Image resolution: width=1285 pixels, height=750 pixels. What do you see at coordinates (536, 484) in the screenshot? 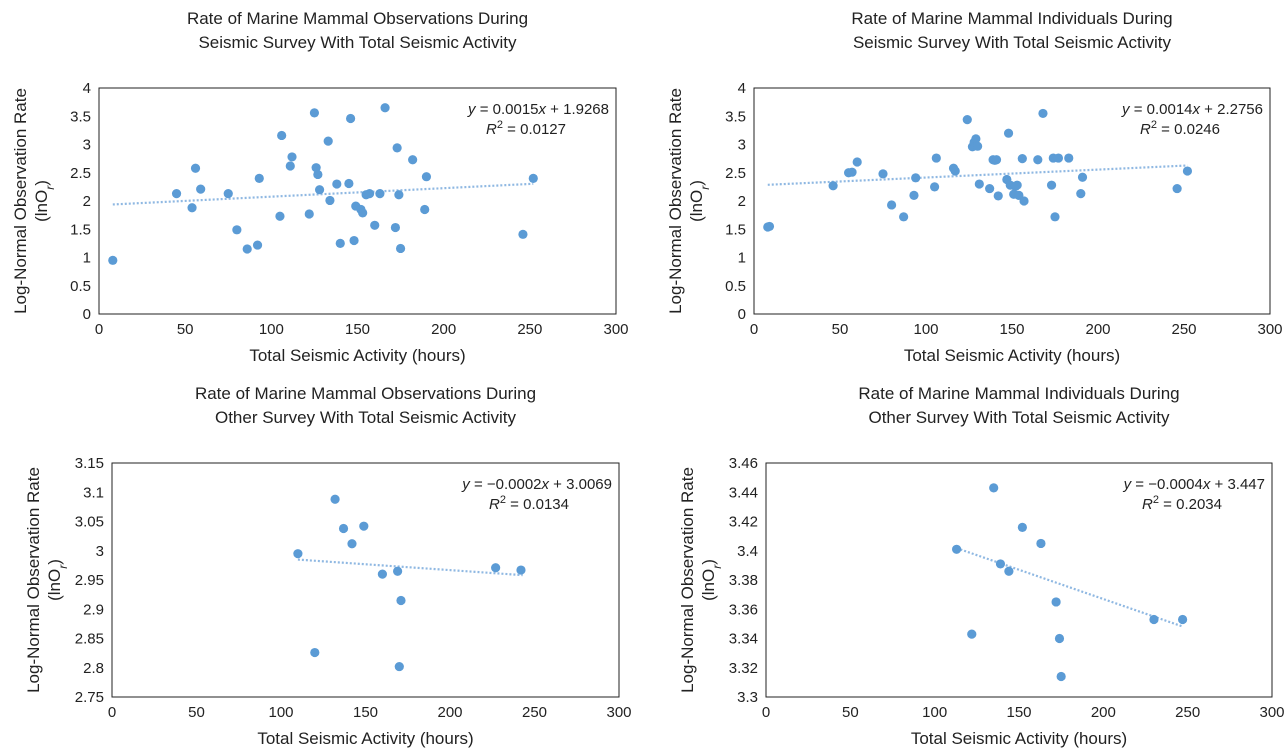
I see `regression-equation: y = −0.0002x + 3.0069` at bounding box center [536, 484].